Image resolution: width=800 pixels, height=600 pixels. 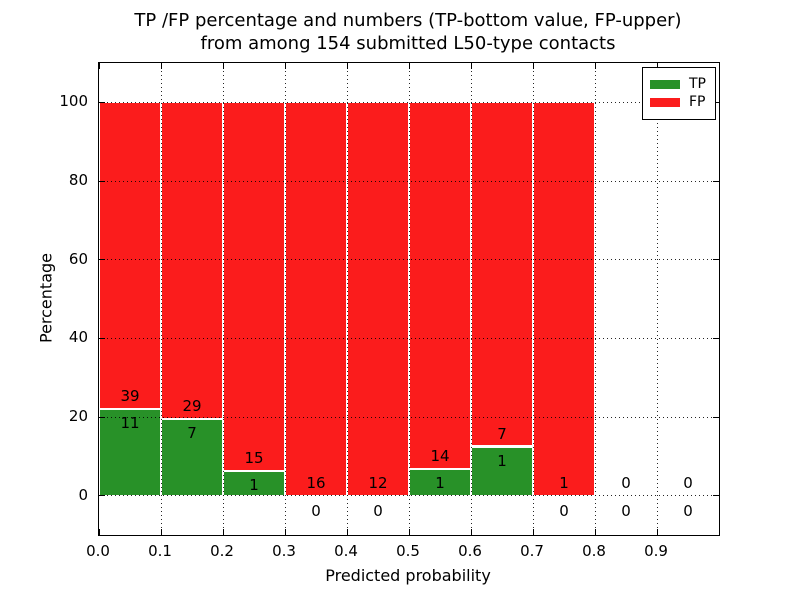 What do you see at coordinates (44, 298) in the screenshot?
I see `y-tick-labels: 0 20 40 60 80 100` at bounding box center [44, 298].